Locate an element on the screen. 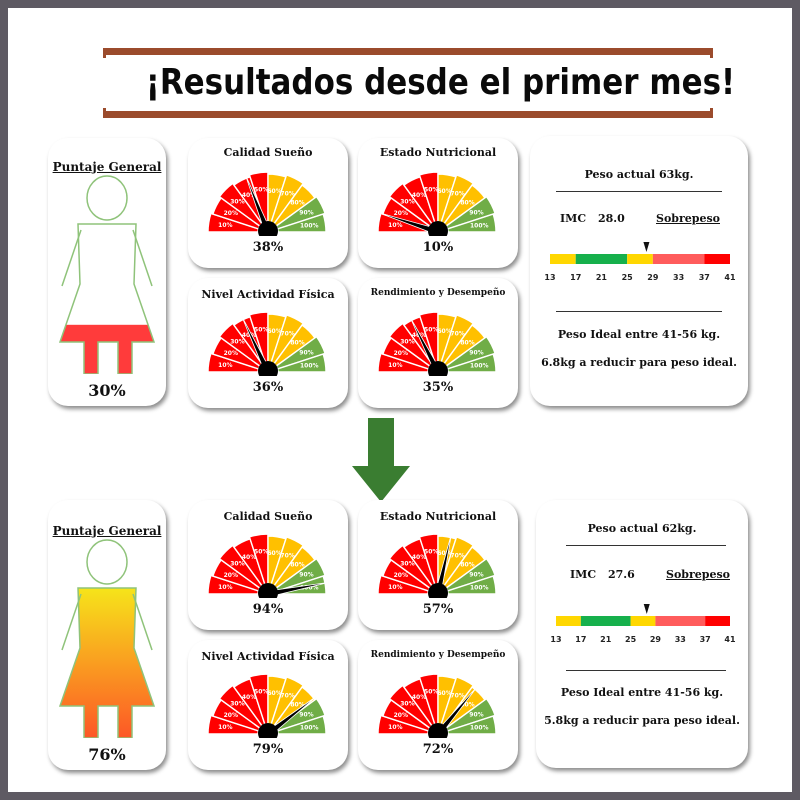 This screenshot has height=800, width=800. gauge-value: 36% is located at coordinates (268, 387).